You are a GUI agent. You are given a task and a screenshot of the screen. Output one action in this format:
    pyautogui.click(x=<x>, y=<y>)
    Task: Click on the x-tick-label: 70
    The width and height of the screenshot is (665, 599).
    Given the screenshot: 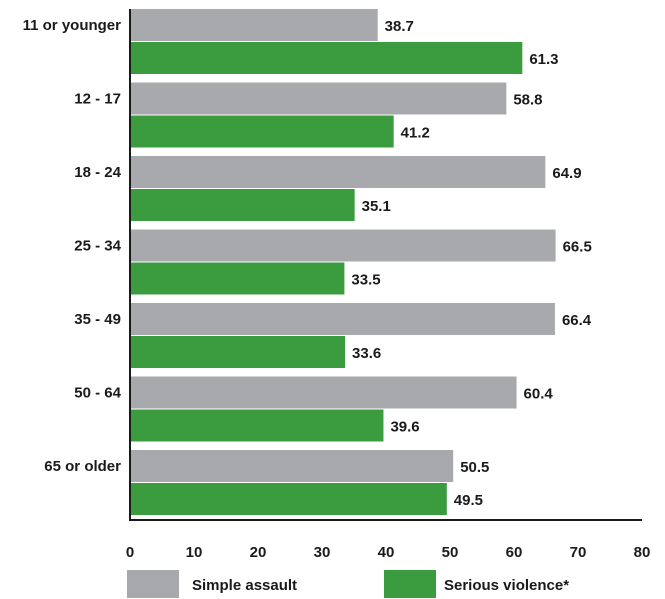 What is the action you would take?
    pyautogui.click(x=578, y=552)
    